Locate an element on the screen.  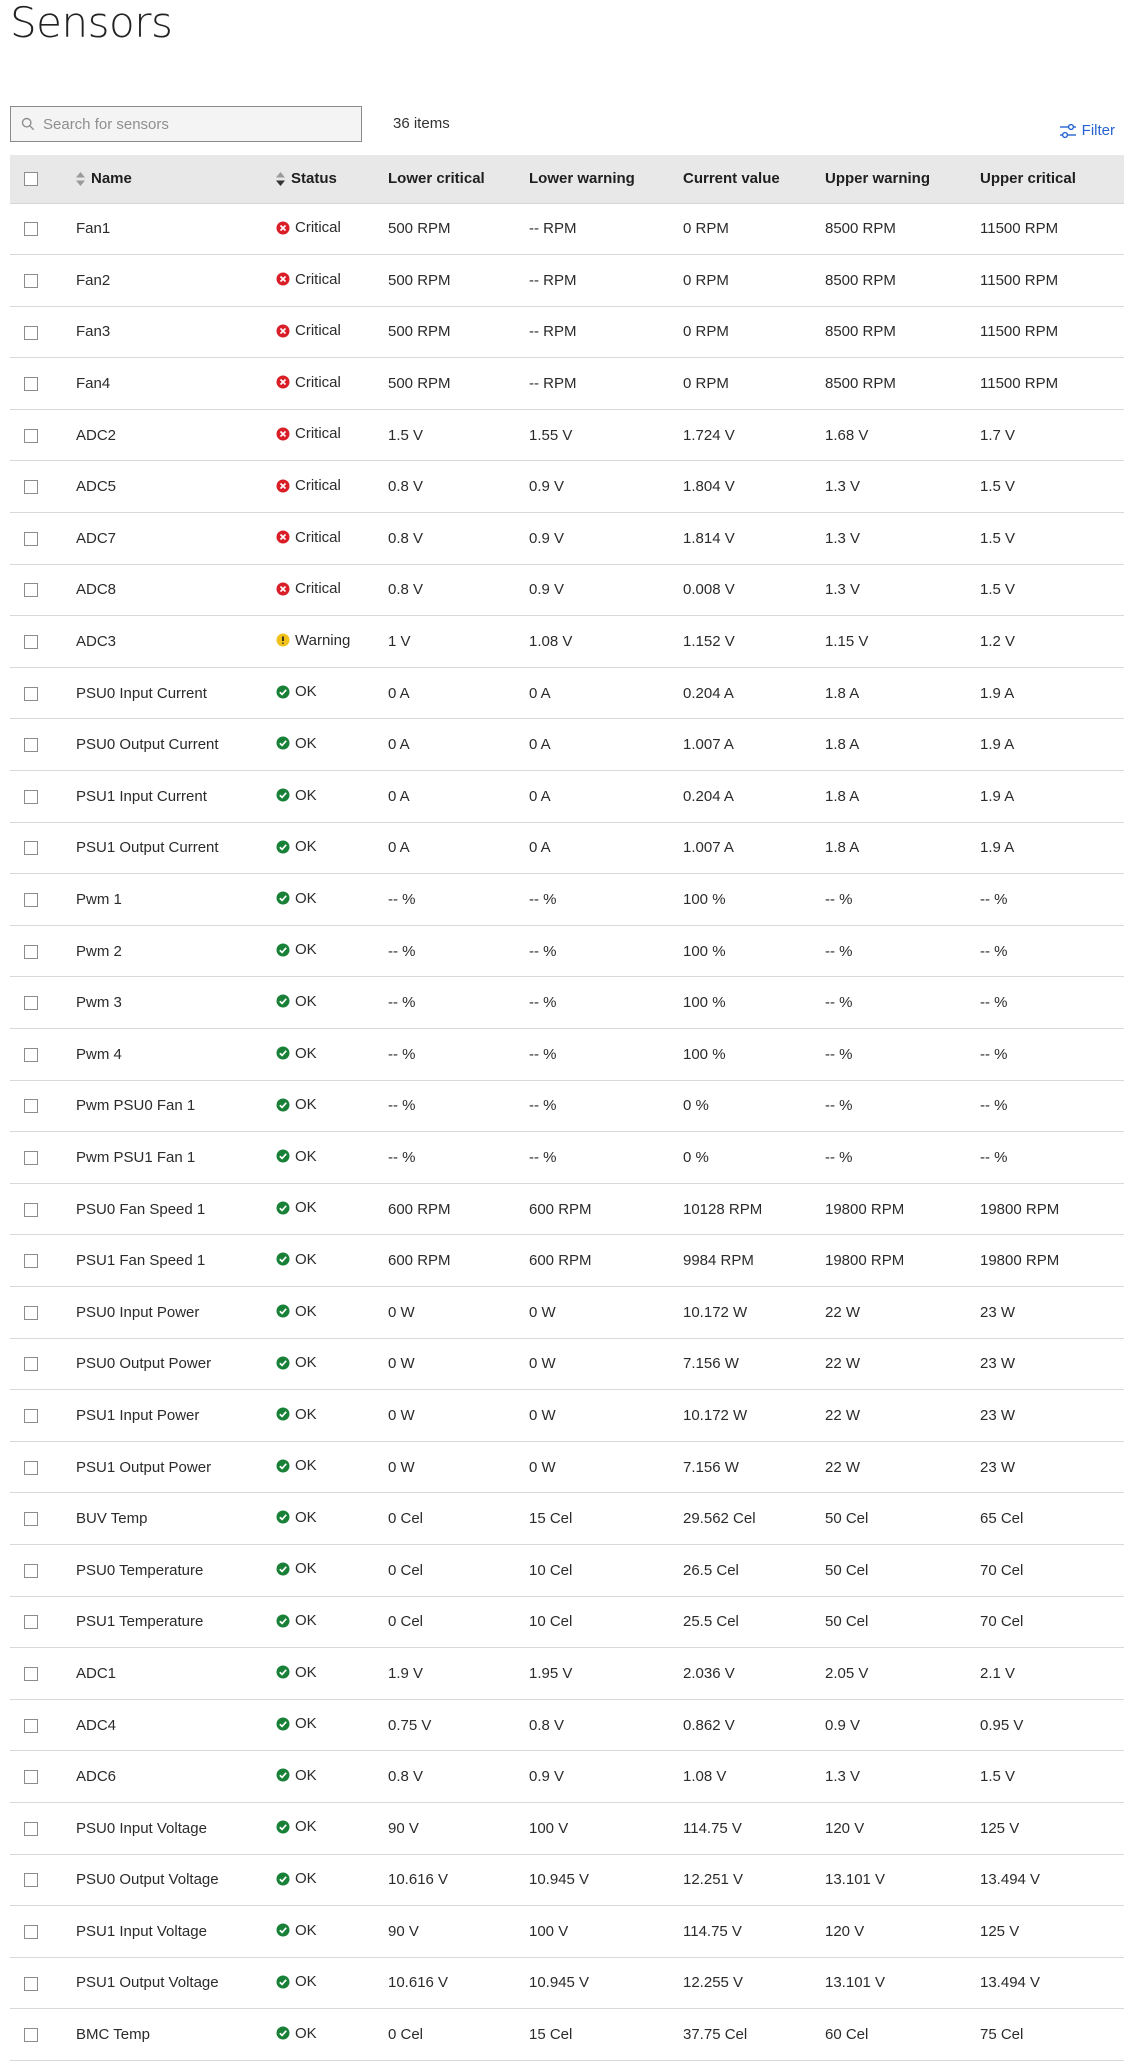
table-row: PSU1 Input Power OK 0 W 0 W 10.172 W 22 W 23 W is located at coordinates (567, 1416).